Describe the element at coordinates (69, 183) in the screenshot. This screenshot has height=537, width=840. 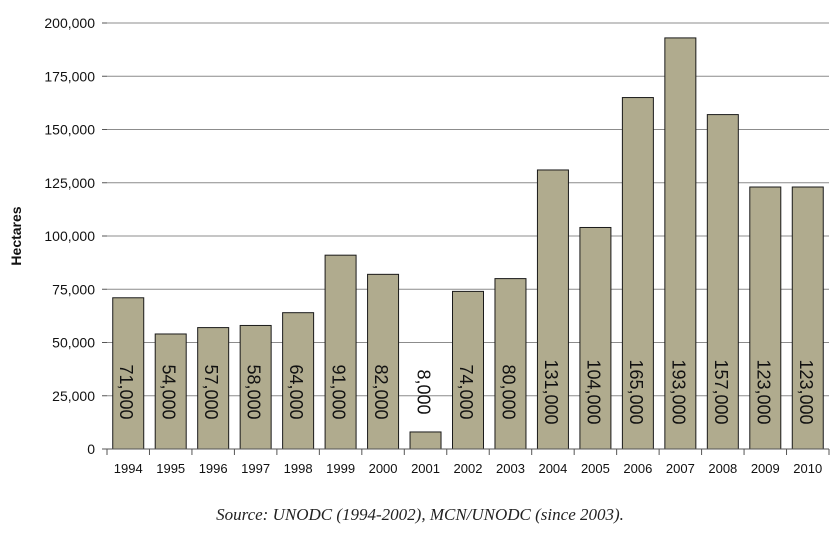
I see `y-tick-label: 125,000` at that location.